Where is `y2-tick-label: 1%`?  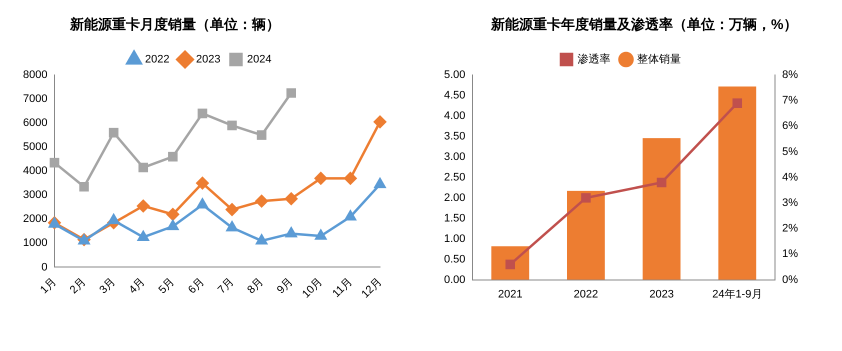 y2-tick-label: 1% is located at coordinates (790, 254).